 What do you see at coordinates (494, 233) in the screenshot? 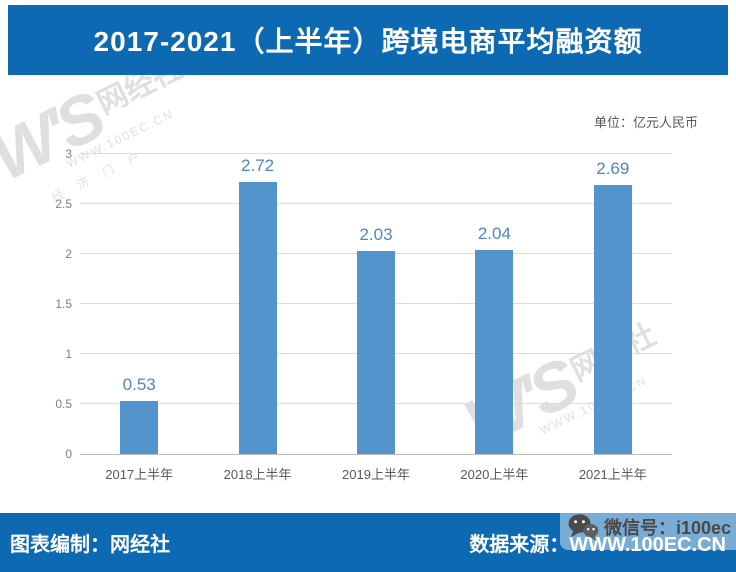
I see `bar-value-label: 2.04` at bounding box center [494, 233].